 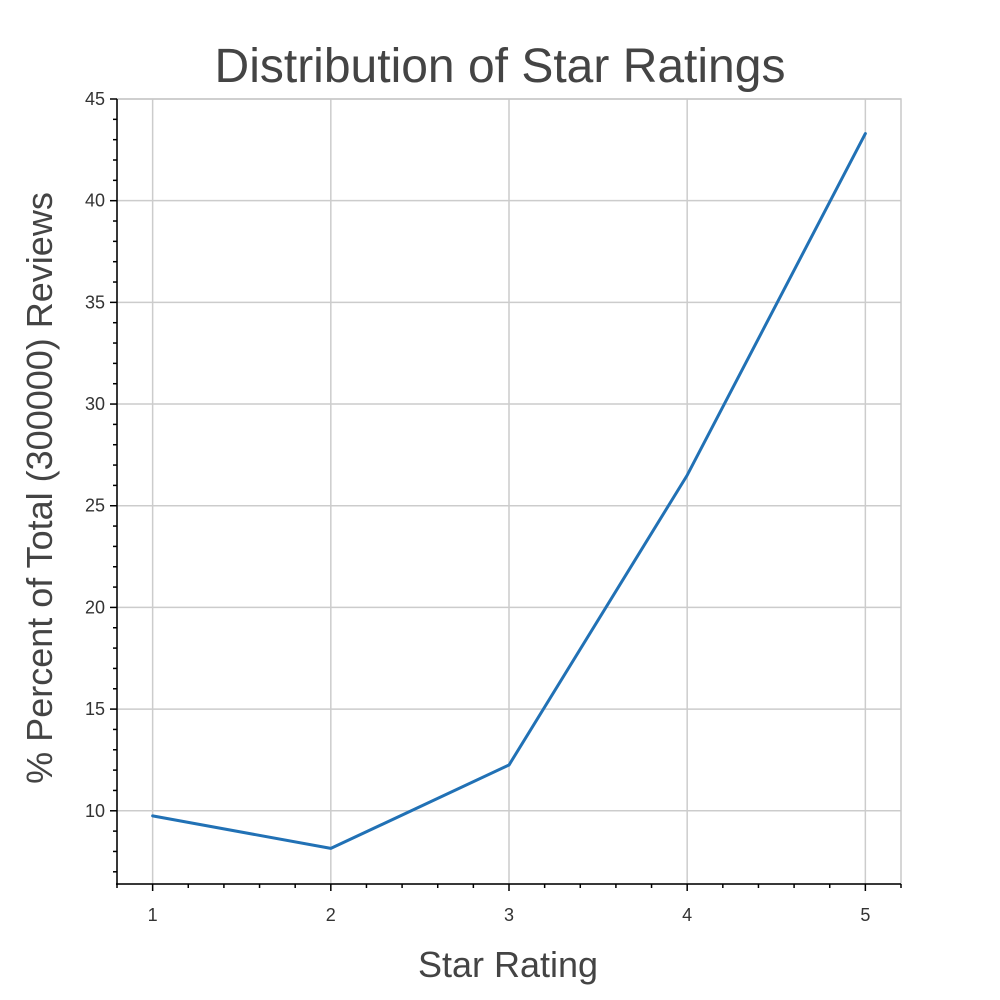 What do you see at coordinates (95, 709) in the screenshot?
I see `y-tick-label: 15` at bounding box center [95, 709].